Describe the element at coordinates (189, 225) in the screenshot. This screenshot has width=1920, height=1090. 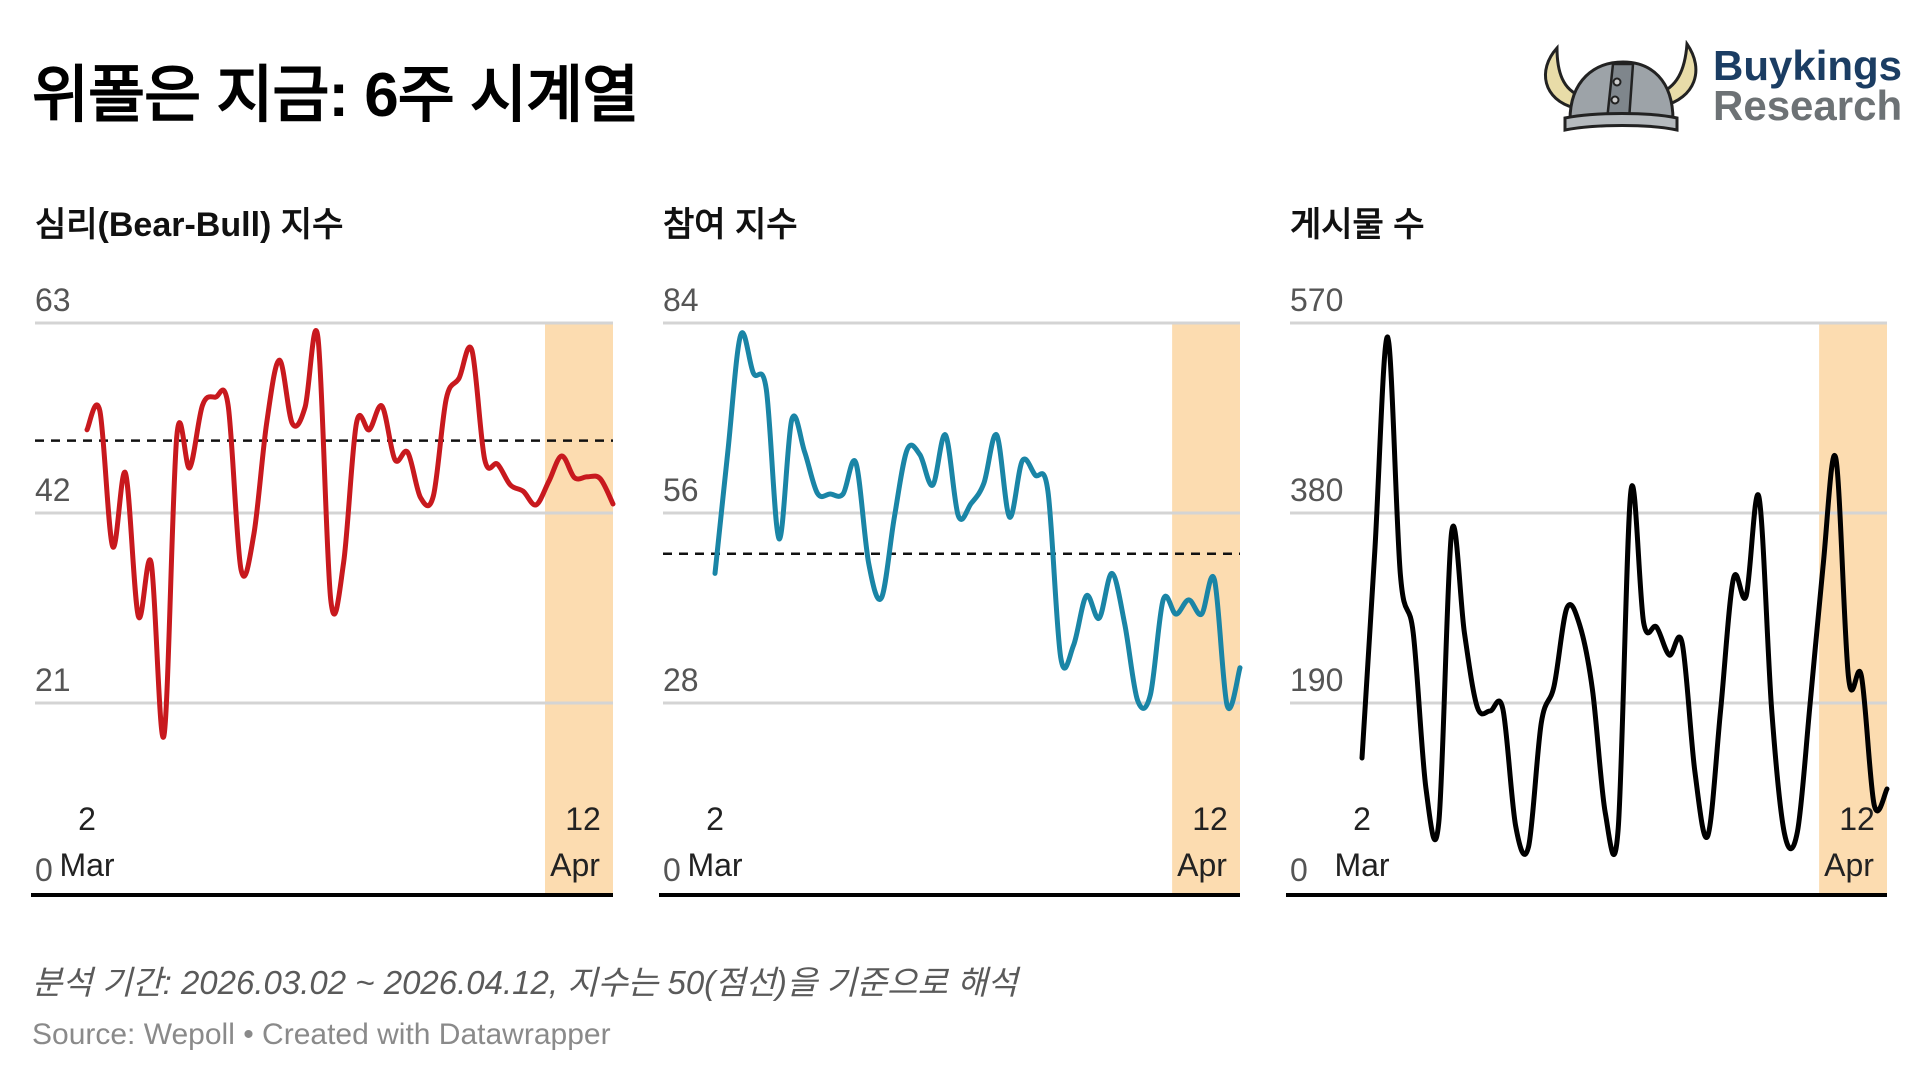
I see `chart-title: 심리(Bear-Bull) 지수` at that location.